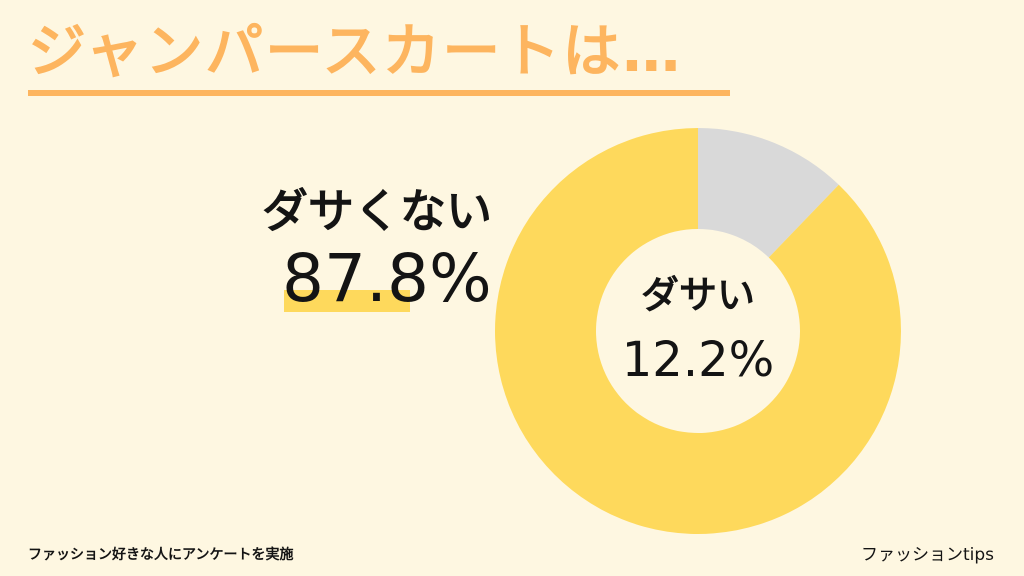  Describe the element at coordinates (347, 301) in the screenshot. I see `percent-highlight` at that location.